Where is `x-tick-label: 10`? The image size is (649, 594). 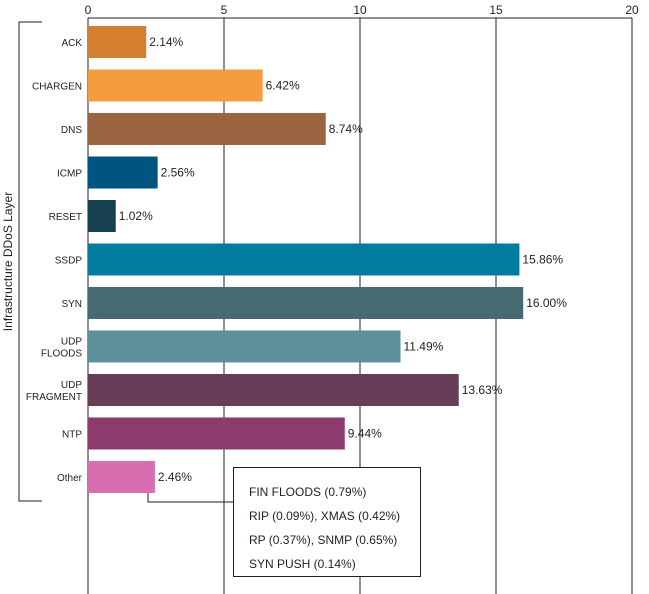 x-tick-label: 10 is located at coordinates (360, 10).